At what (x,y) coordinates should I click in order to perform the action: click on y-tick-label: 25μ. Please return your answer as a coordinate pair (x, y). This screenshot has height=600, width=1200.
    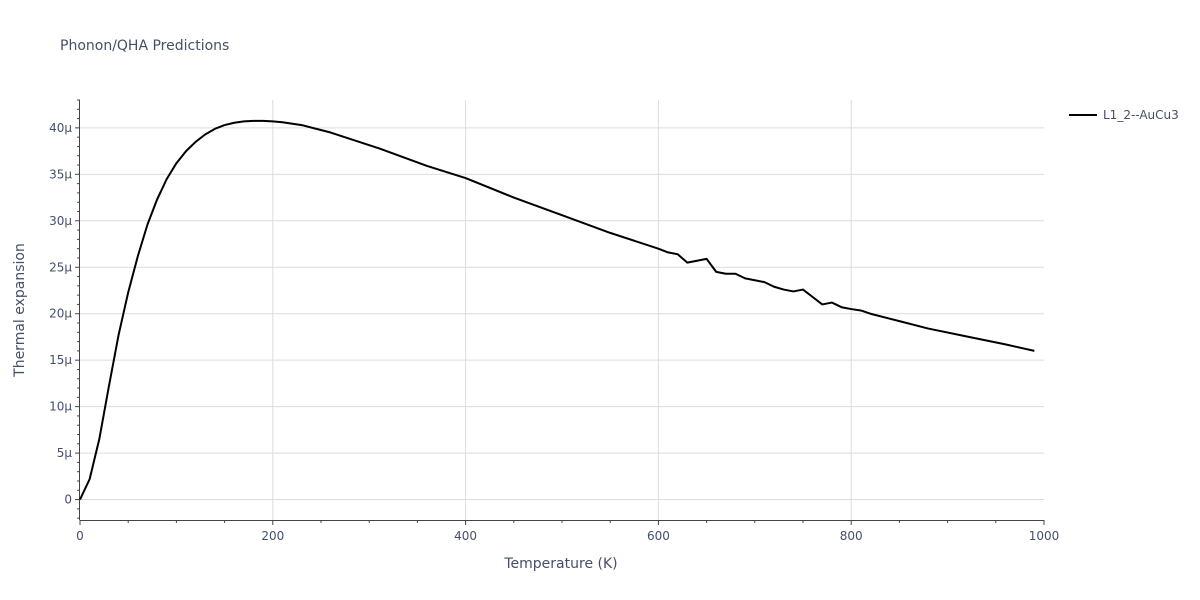
    Looking at the image, I should click on (60, 267).